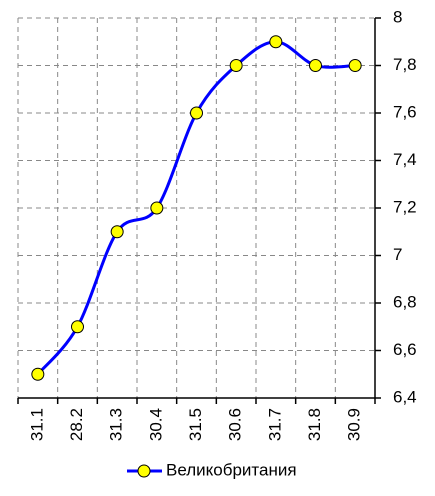 This screenshot has width=435, height=496. Describe the element at coordinates (405, 396) in the screenshot. I see `y-tick-label: 6,4` at that location.